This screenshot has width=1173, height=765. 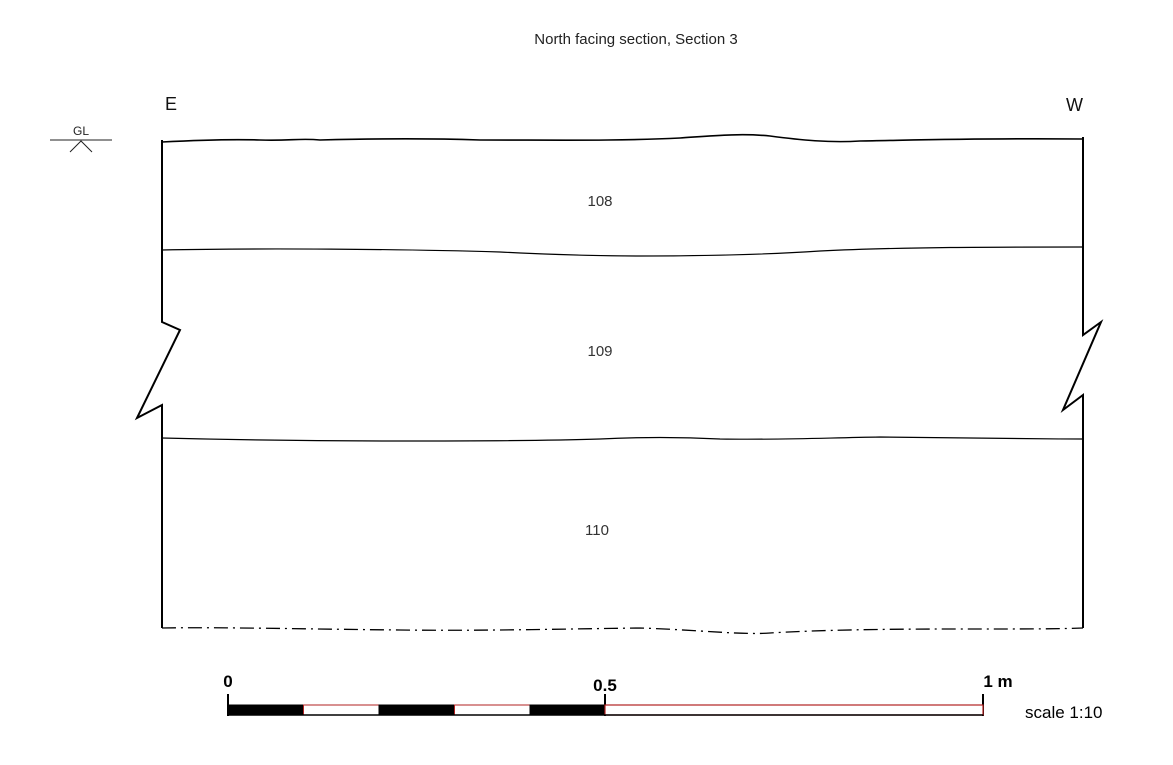 What do you see at coordinates (622, 631) in the screenshot?
I see `limit-of-excavation-line` at bounding box center [622, 631].